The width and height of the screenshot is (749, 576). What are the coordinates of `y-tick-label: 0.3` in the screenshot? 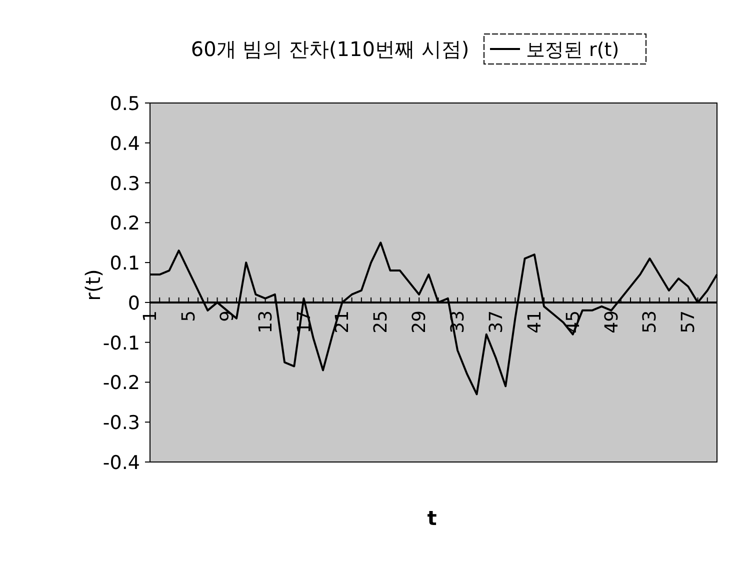 It's located at (125, 183).